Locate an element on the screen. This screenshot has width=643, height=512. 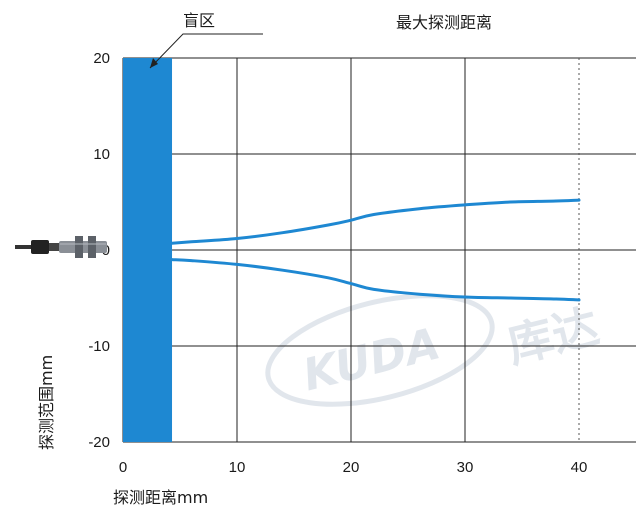
x-tick-labels: 0 10 20 30 40 is located at coordinates (353, 467).